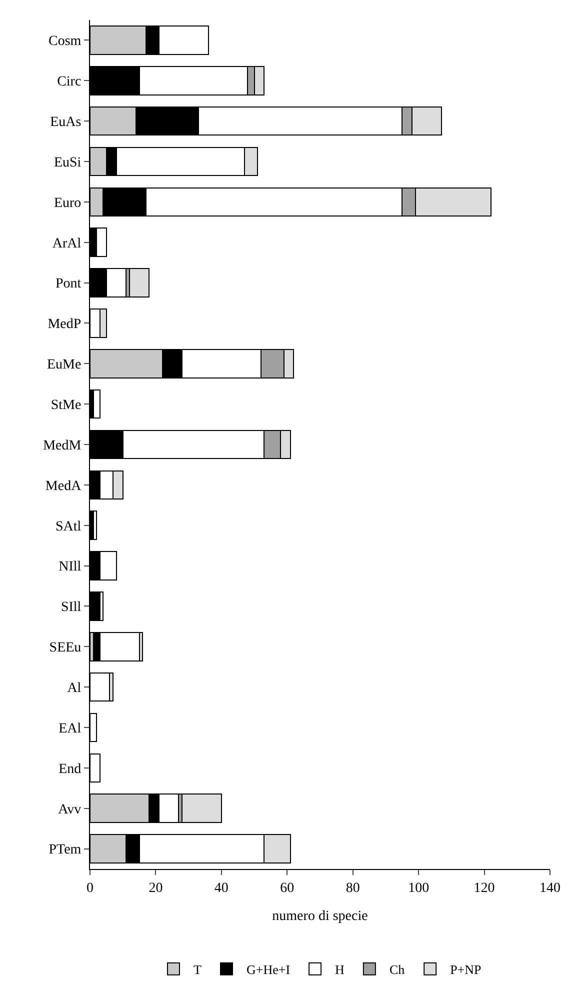  Describe the element at coordinates (320, 916) in the screenshot. I see `x-axis-title: numero di specie` at that location.